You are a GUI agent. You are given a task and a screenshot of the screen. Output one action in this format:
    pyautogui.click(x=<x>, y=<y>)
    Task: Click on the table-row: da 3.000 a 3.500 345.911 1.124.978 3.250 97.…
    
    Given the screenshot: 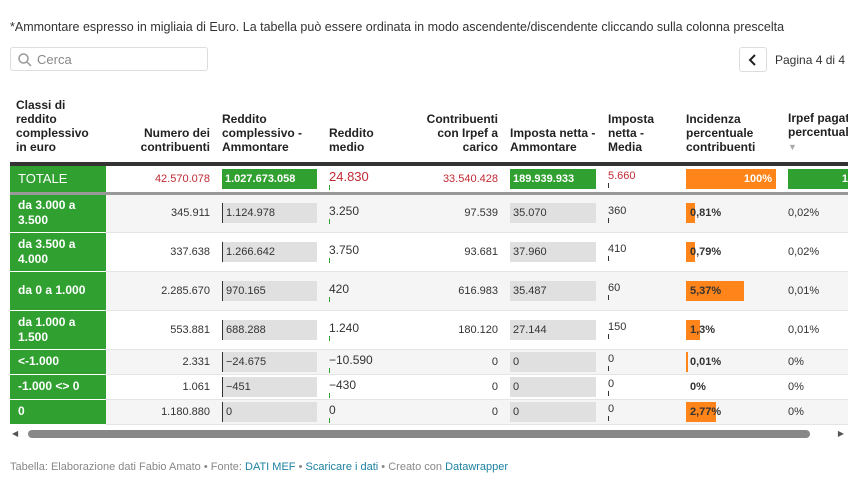 What is the action you would take?
    pyautogui.click(x=429, y=213)
    